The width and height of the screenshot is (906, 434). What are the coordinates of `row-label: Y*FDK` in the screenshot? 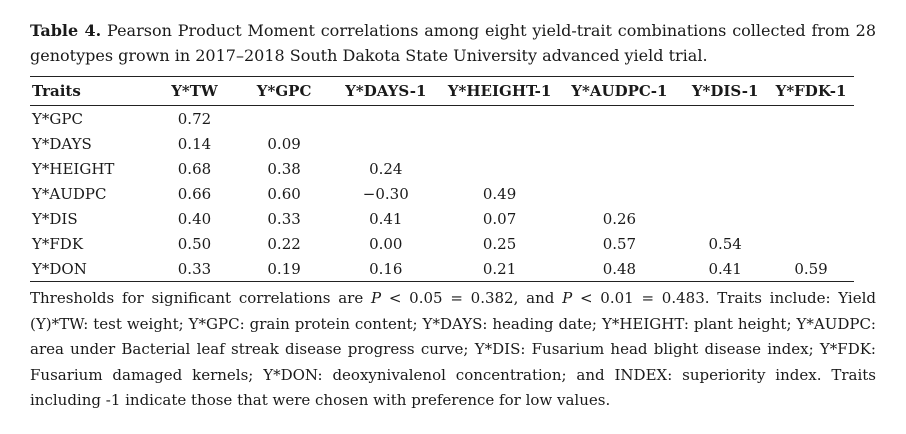 It's located at (58, 243).